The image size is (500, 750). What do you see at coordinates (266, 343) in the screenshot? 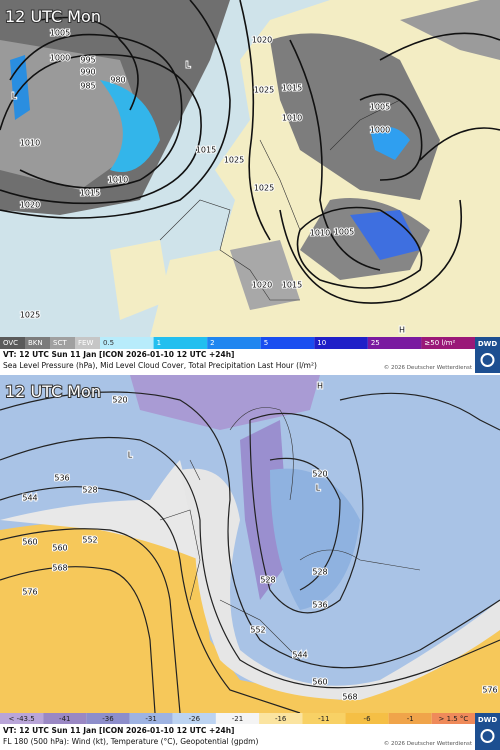
I see `legend-label: 5` at bounding box center [266, 343].